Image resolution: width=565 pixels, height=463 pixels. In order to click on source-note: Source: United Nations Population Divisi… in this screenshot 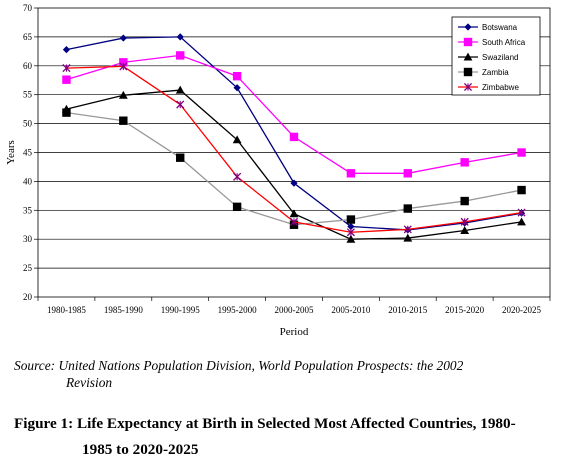, I will do `click(284, 374)`.